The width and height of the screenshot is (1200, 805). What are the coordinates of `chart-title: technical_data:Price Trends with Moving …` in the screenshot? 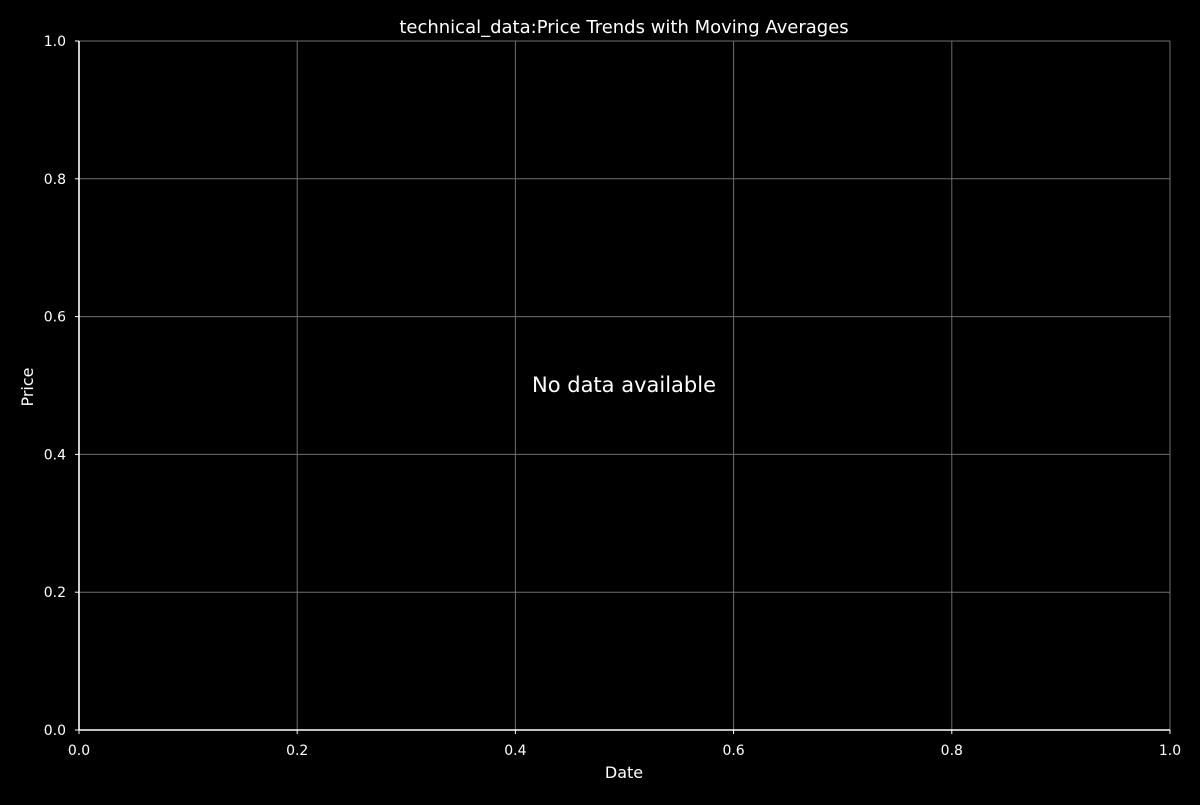 It's located at (623, 27).